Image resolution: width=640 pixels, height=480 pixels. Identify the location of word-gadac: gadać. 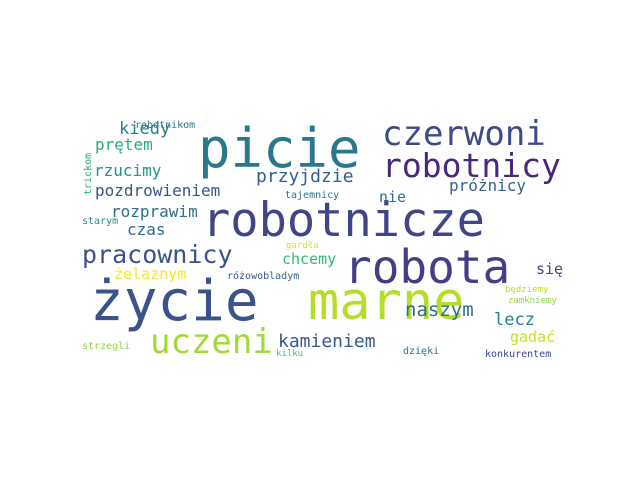
(533, 337).